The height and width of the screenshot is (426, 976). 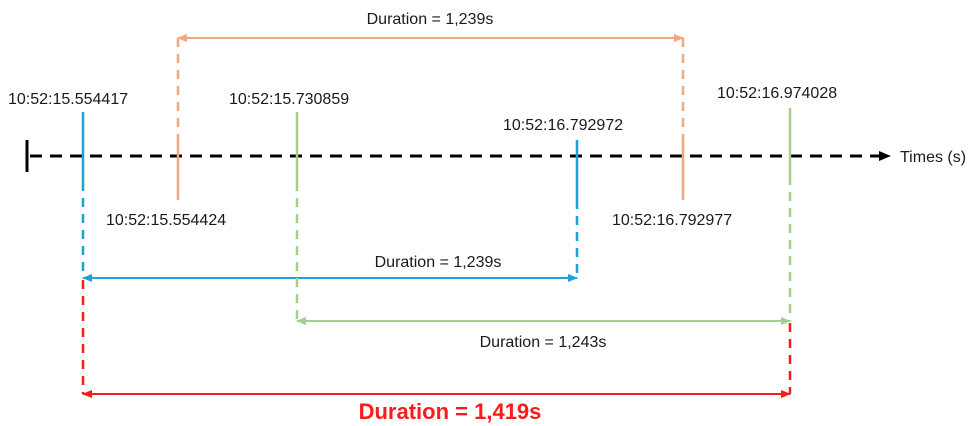 What do you see at coordinates (543, 342) in the screenshot?
I see `green-duration-label: Duration = 1,243s` at bounding box center [543, 342].